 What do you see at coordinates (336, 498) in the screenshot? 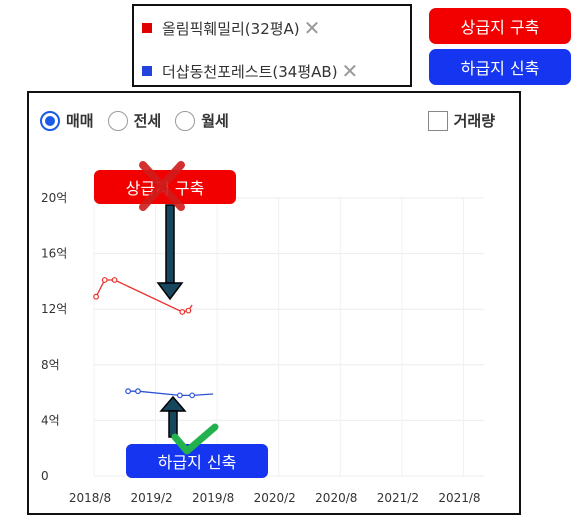
I see `x-tick-label: 2020/8` at bounding box center [336, 498].